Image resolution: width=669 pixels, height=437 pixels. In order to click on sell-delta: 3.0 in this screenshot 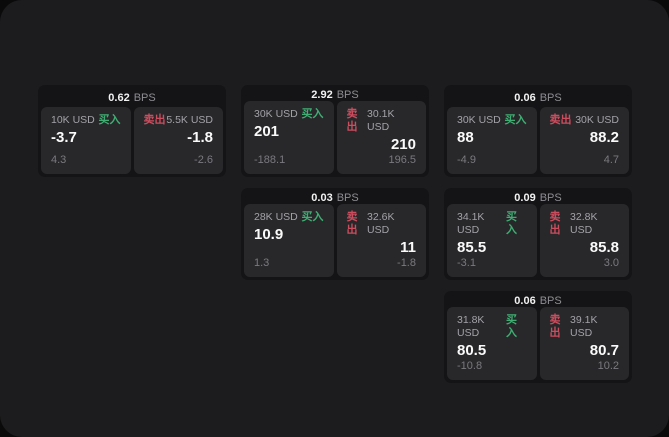, I will do `click(611, 263)`.